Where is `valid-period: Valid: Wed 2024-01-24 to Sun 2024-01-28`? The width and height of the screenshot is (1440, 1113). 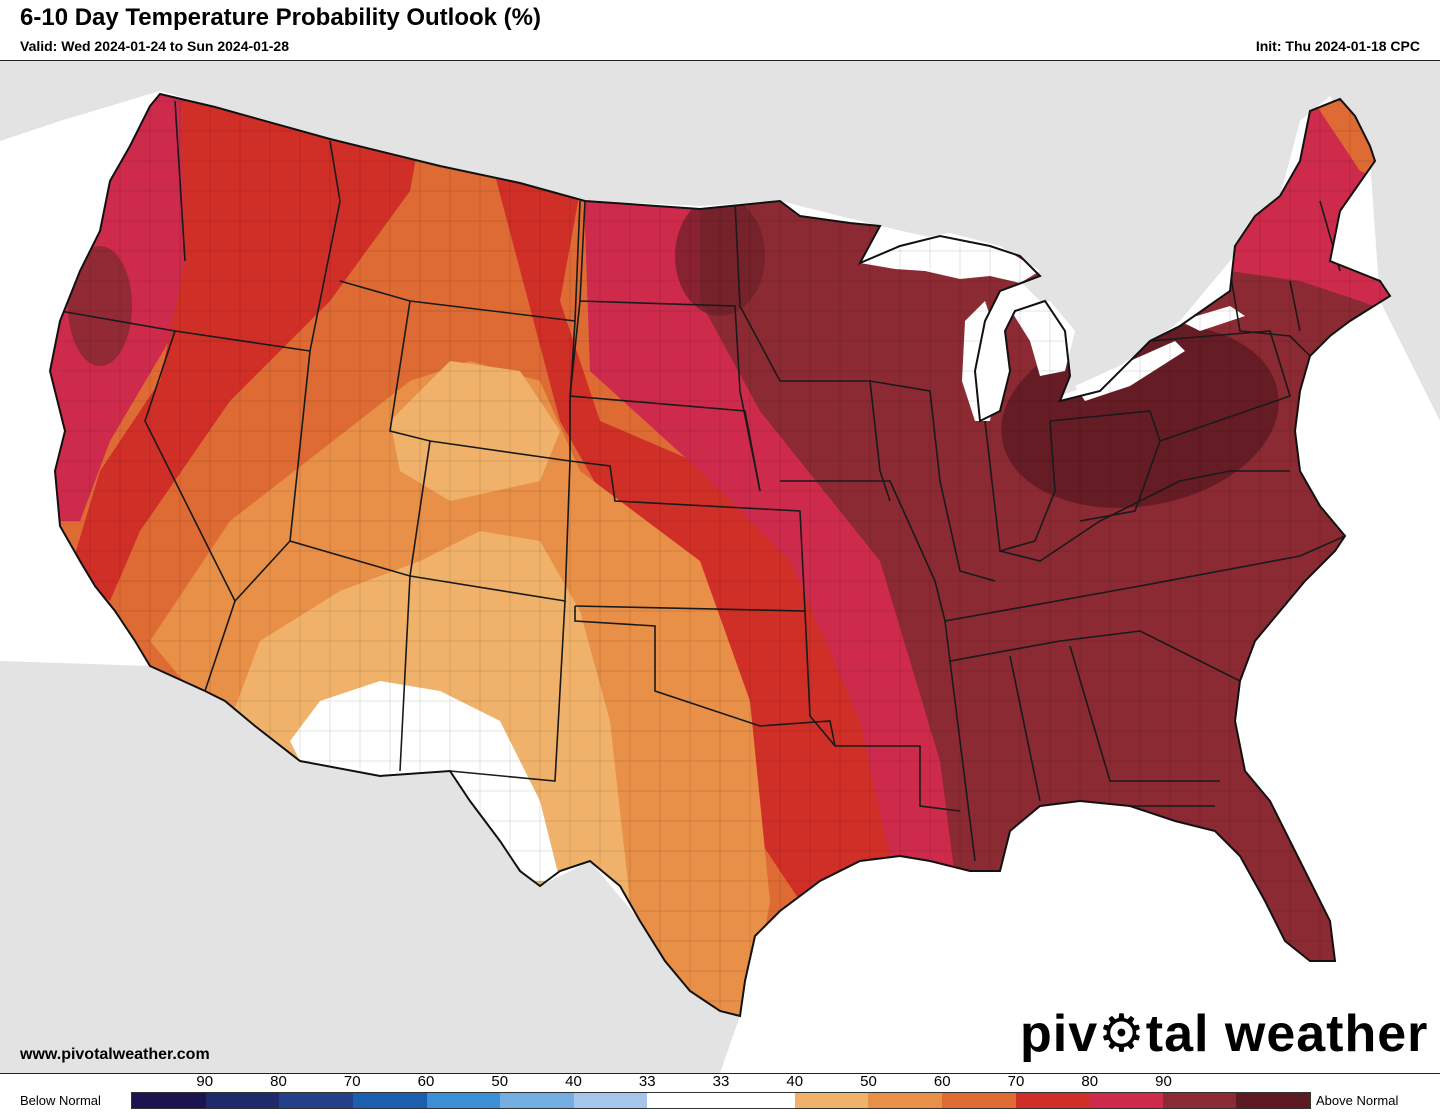
valid-period: Valid: Wed 2024-01-24 to Sun 2024-01-28 is located at coordinates (154, 46).